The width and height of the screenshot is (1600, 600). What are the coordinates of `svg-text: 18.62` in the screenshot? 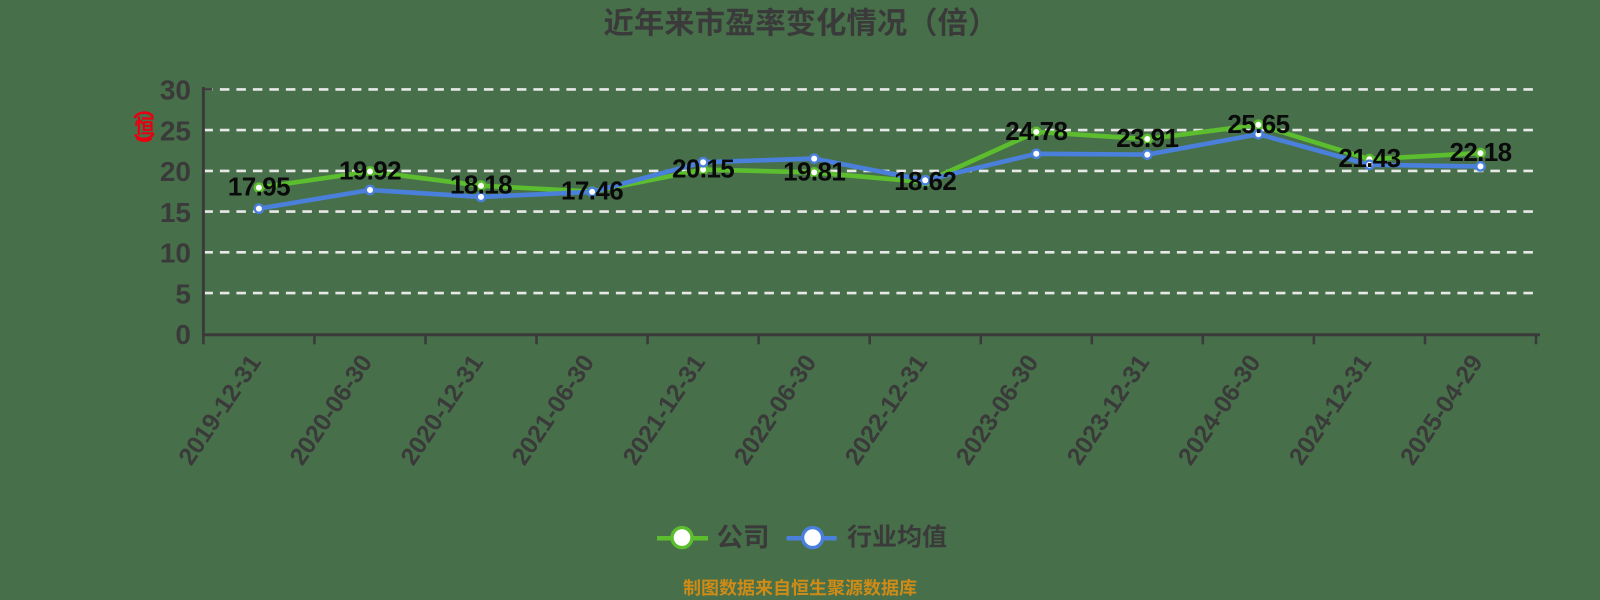 It's located at (925, 181).